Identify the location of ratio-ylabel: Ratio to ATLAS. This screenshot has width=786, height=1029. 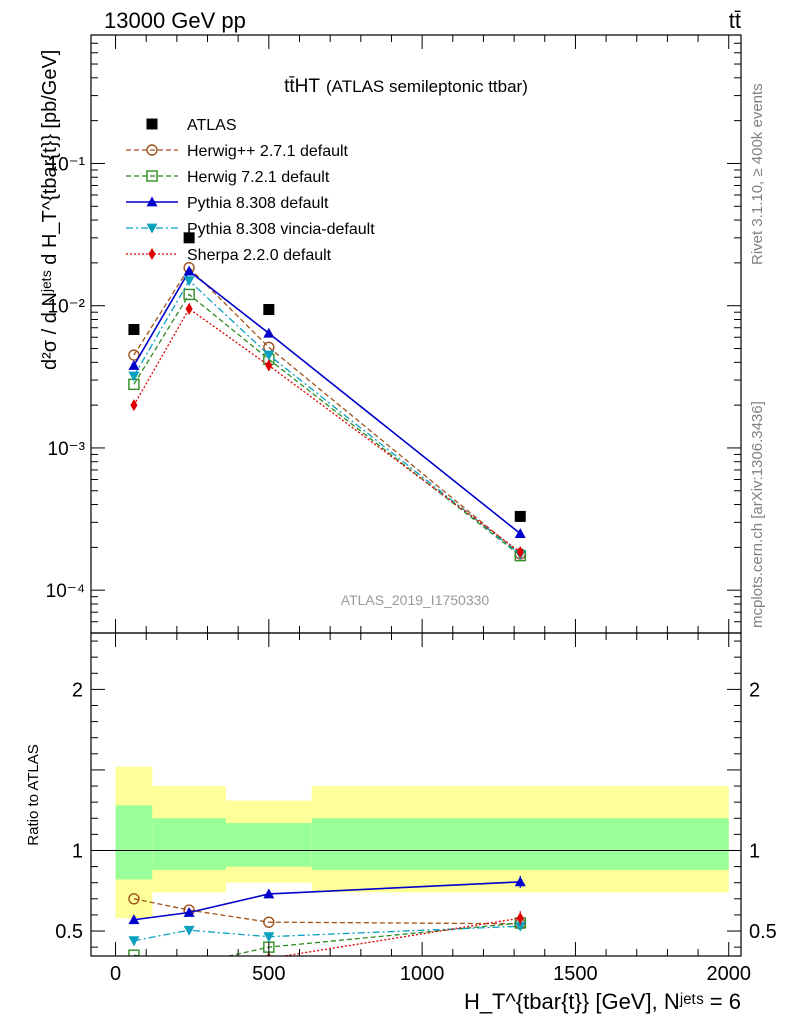
(33, 794).